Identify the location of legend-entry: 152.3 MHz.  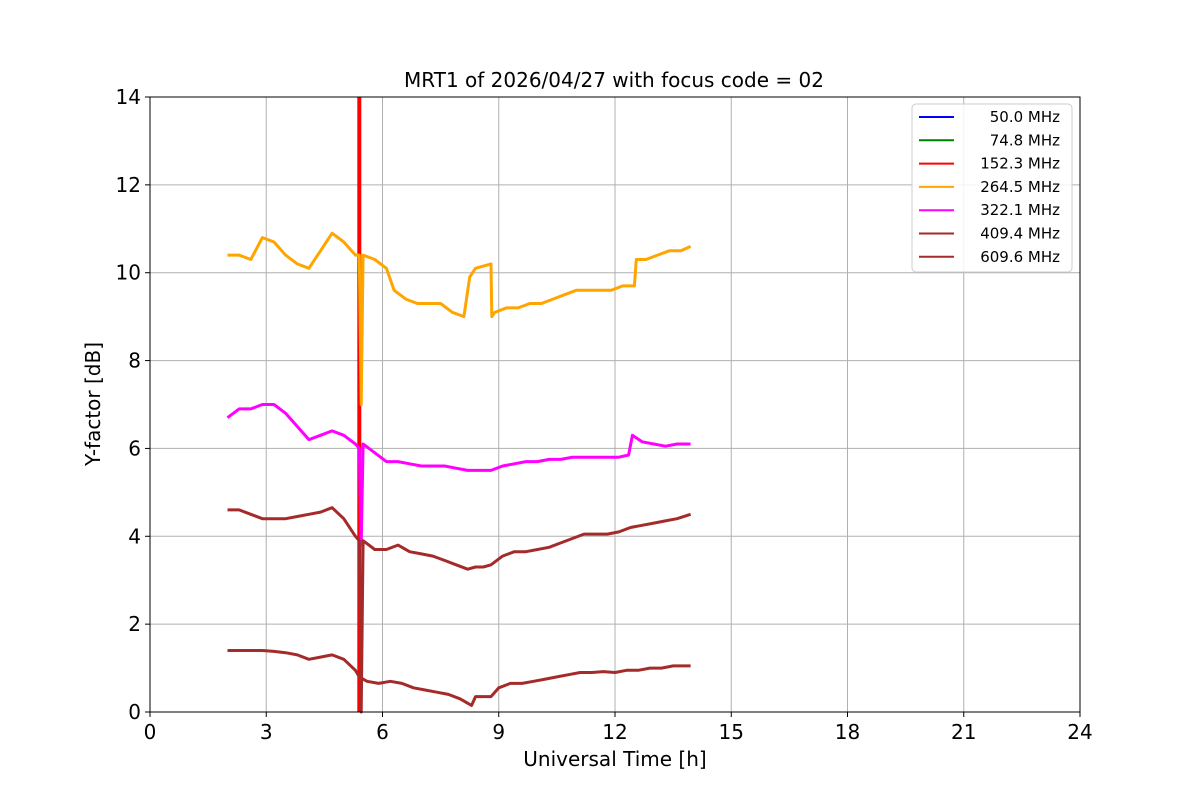
(1020, 164).